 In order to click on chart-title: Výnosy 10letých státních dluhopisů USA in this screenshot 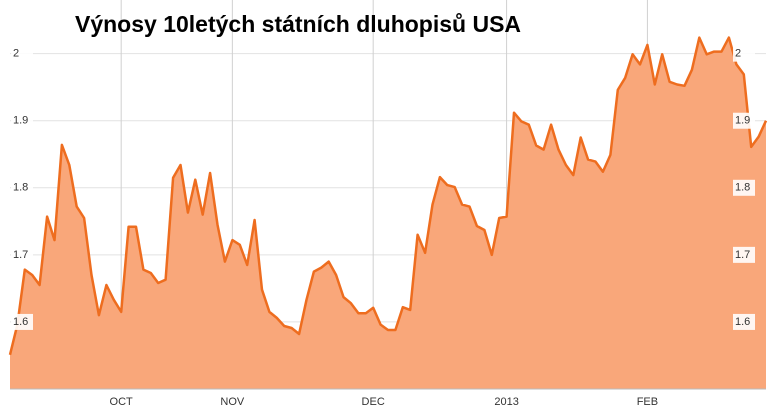, I will do `click(298, 24)`.